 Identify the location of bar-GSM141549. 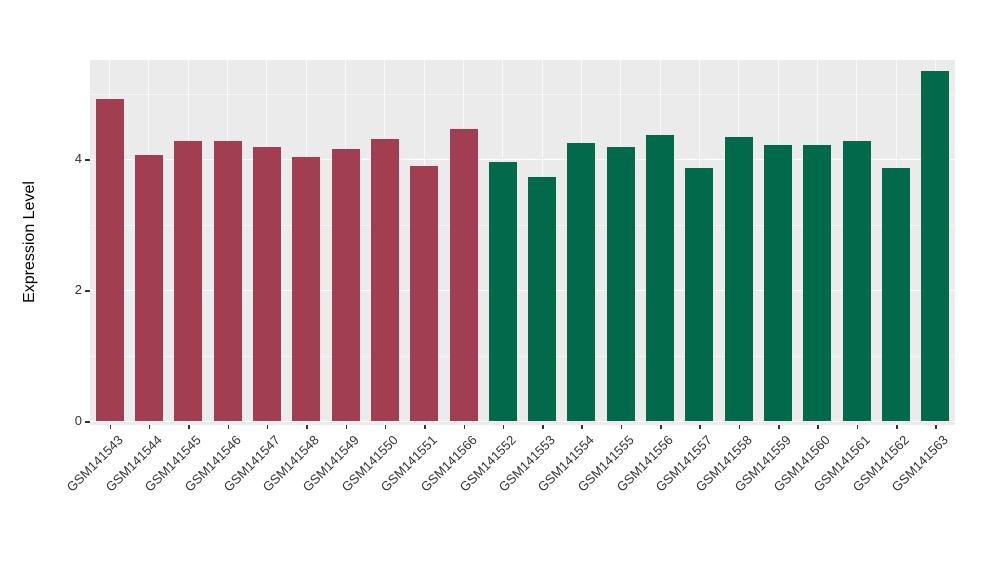
(345, 285).